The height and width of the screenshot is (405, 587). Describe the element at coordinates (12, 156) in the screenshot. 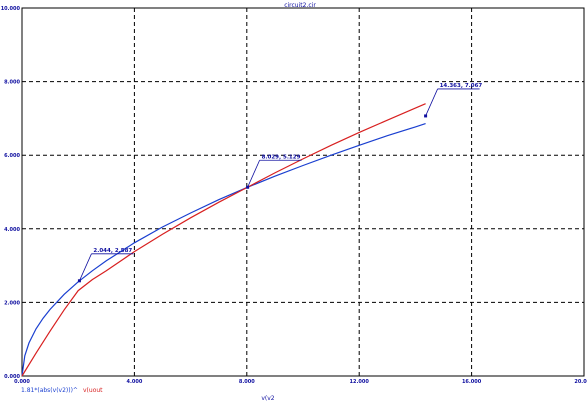

I see `y-tick-label: 6.000` at that location.